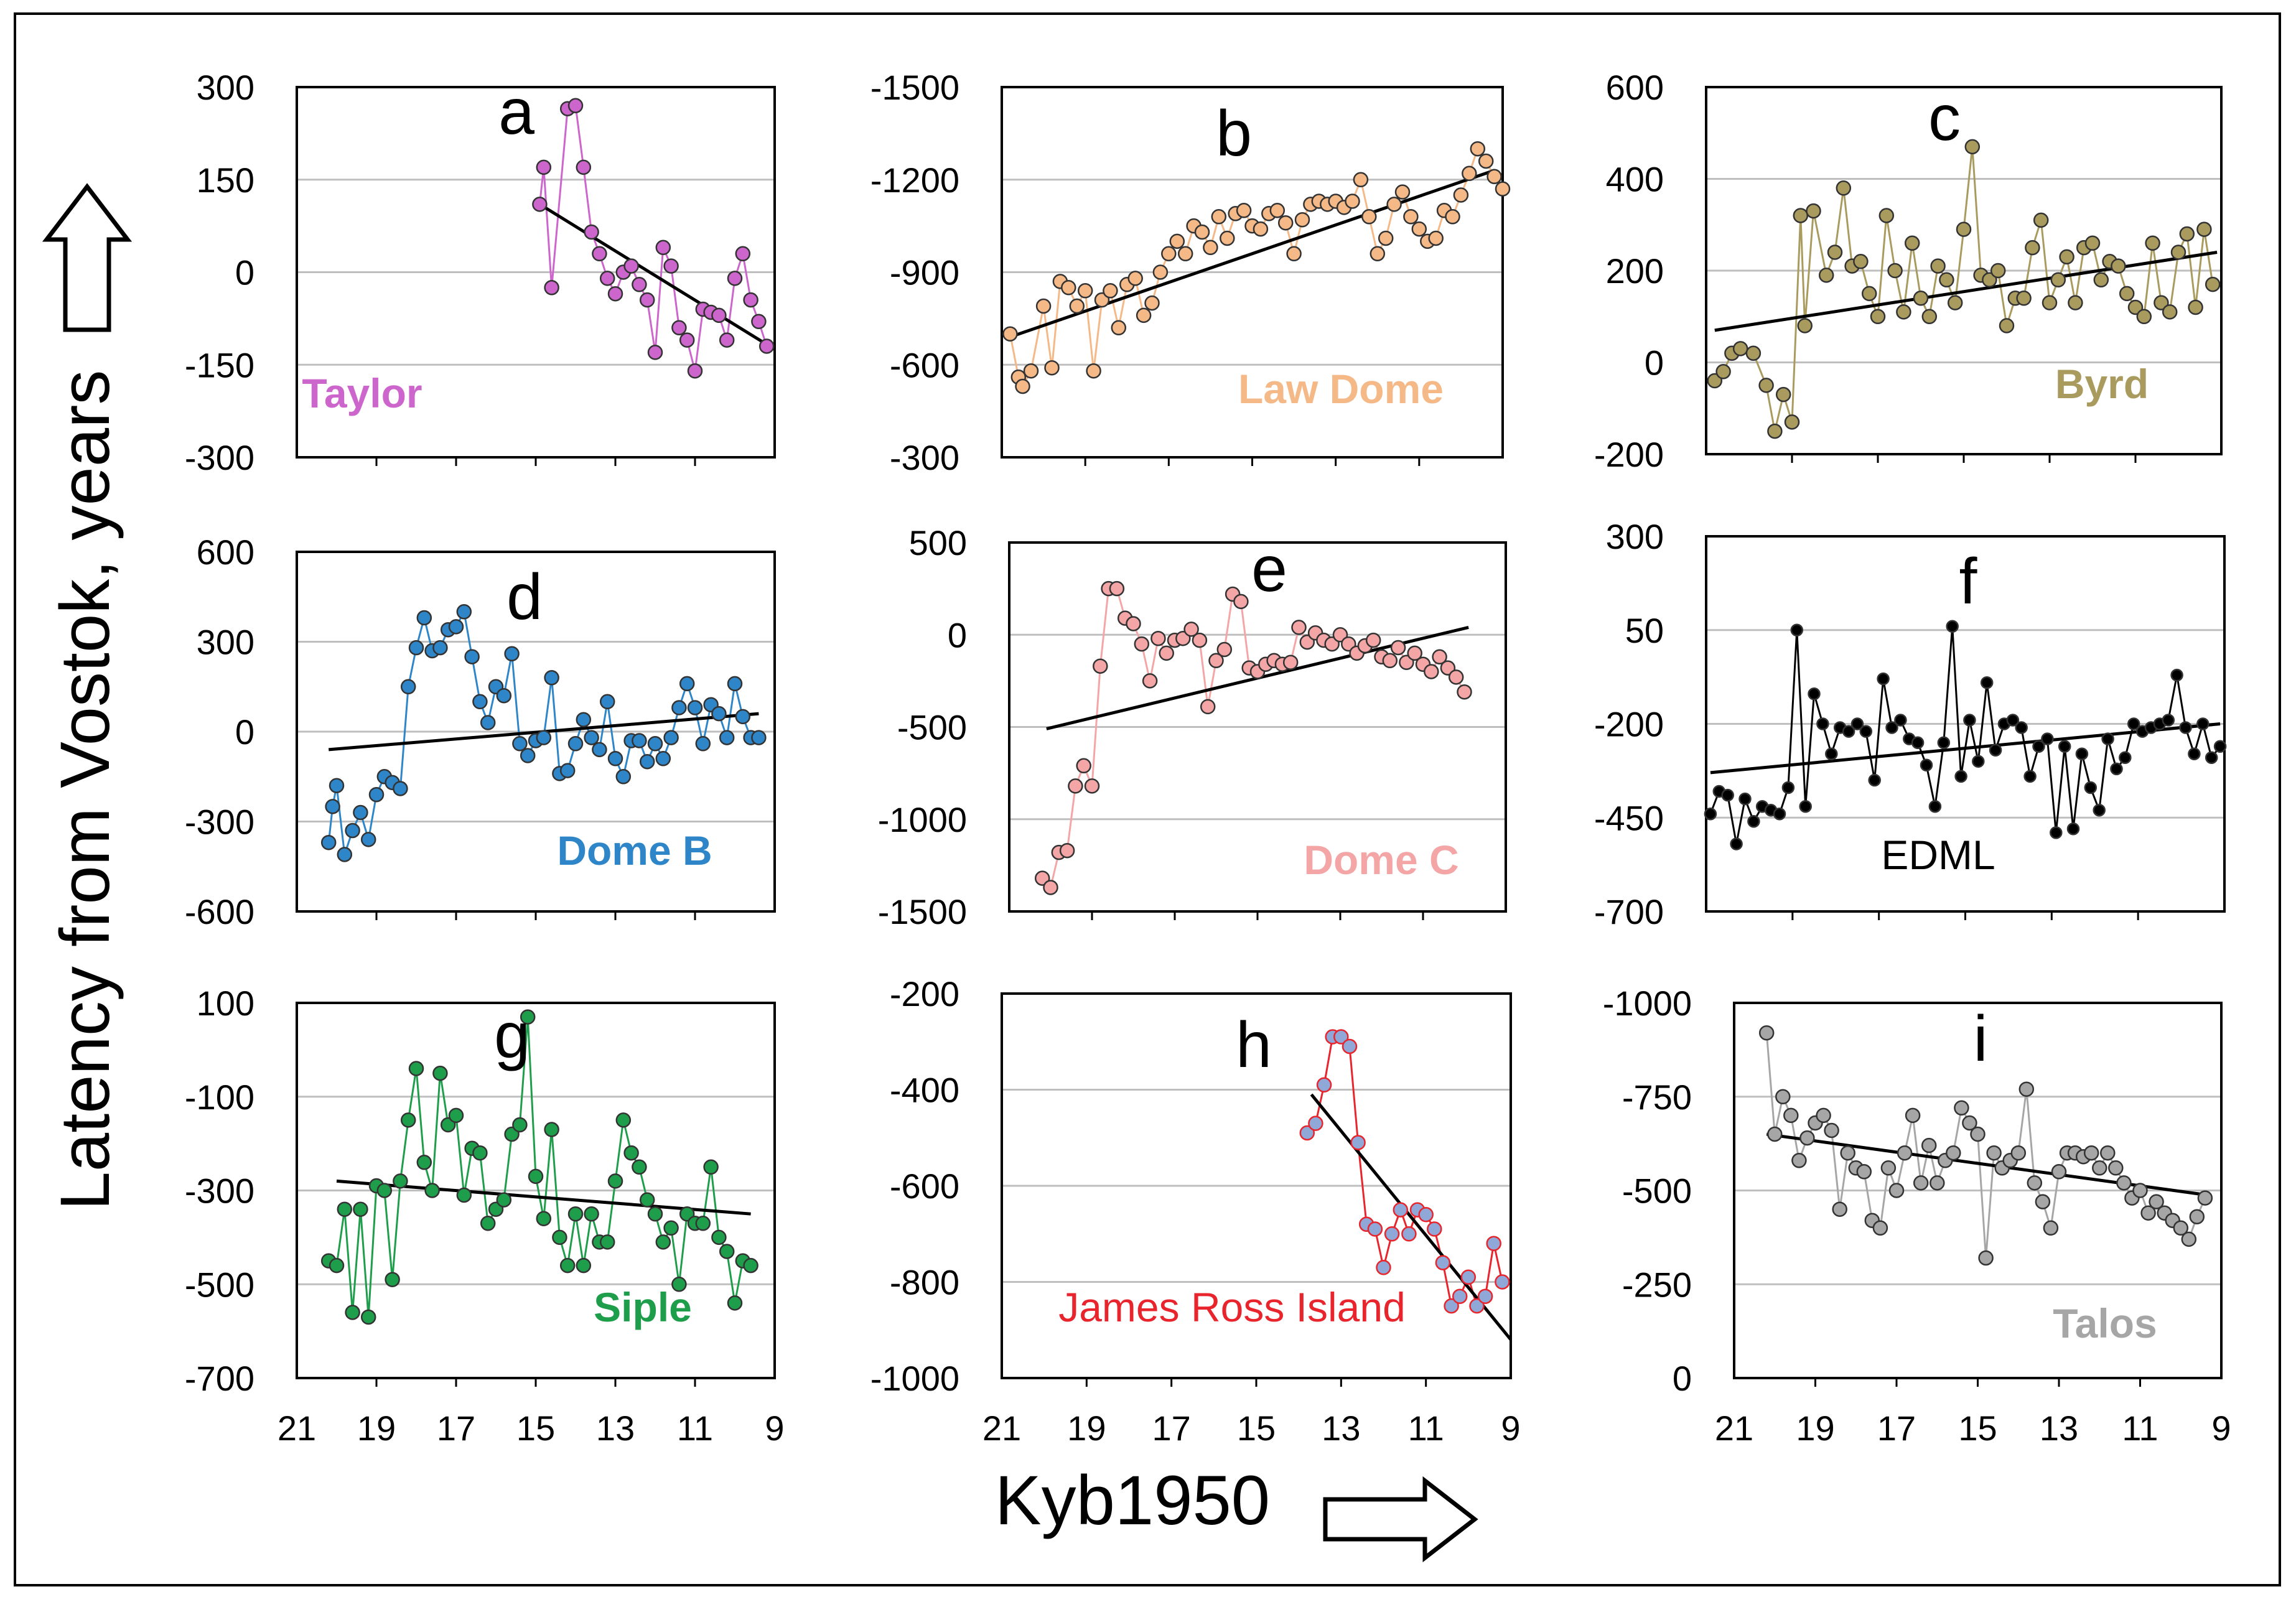  Describe the element at coordinates (1635, 271) in the screenshot. I see `y-tick-label-c: 200` at that location.